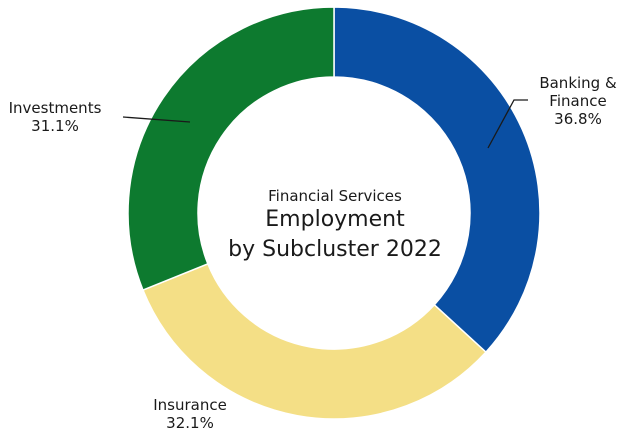 Image resolution: width=637 pixels, height=435 pixels. Describe the element at coordinates (55, 126) in the screenshot. I see `slice-value-investments: 31.1%` at that location.